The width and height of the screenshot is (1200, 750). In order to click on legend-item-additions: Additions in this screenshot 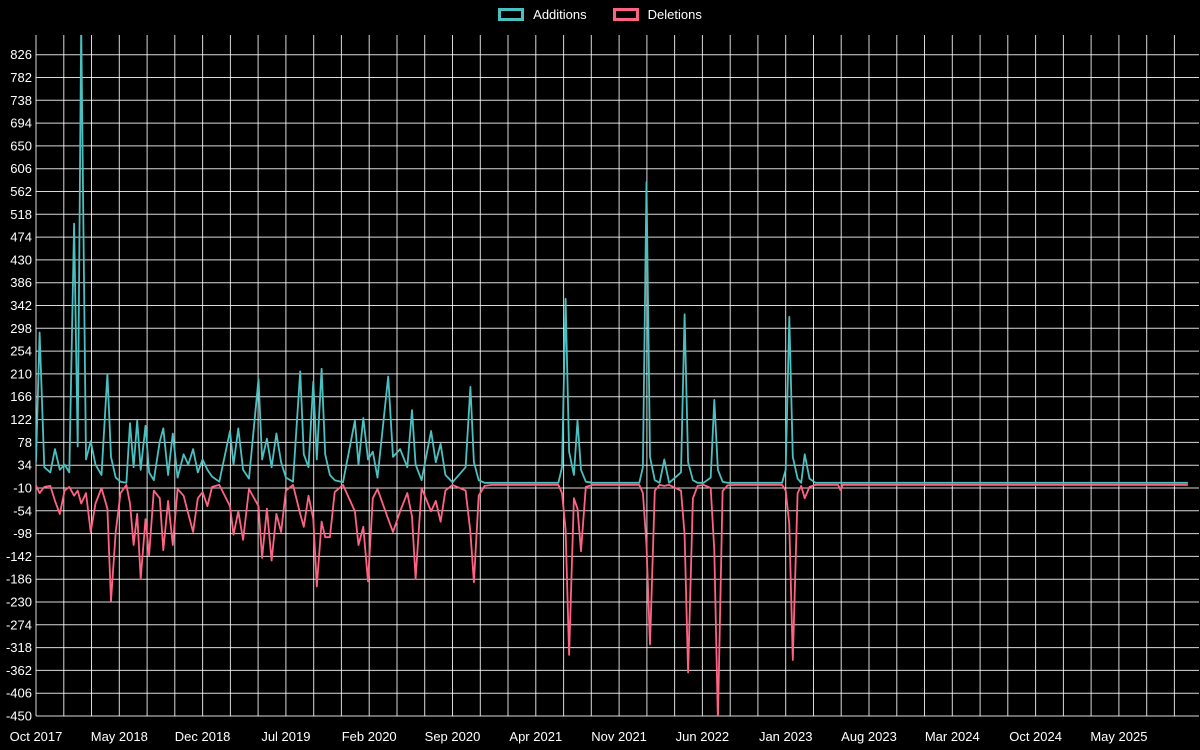, I will do `click(542, 14)`.